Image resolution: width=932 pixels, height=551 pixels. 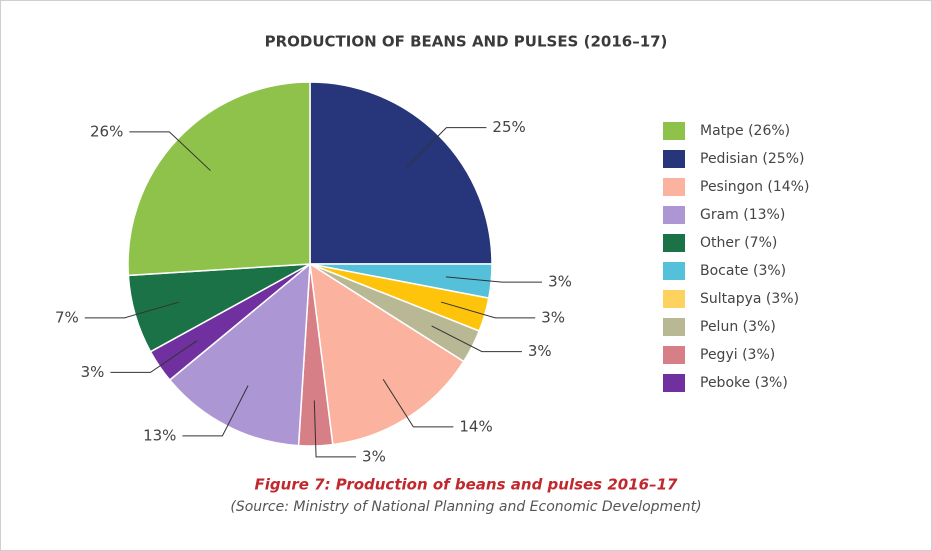 I want to click on legend-label: Sultapya (3%), so click(x=749, y=299).